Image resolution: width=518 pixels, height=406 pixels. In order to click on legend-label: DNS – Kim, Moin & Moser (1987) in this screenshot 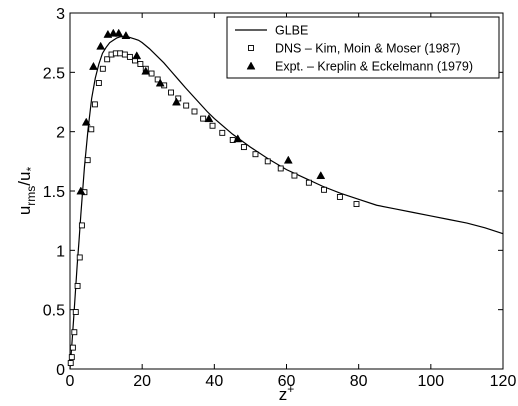, I will do `click(367, 49)`.